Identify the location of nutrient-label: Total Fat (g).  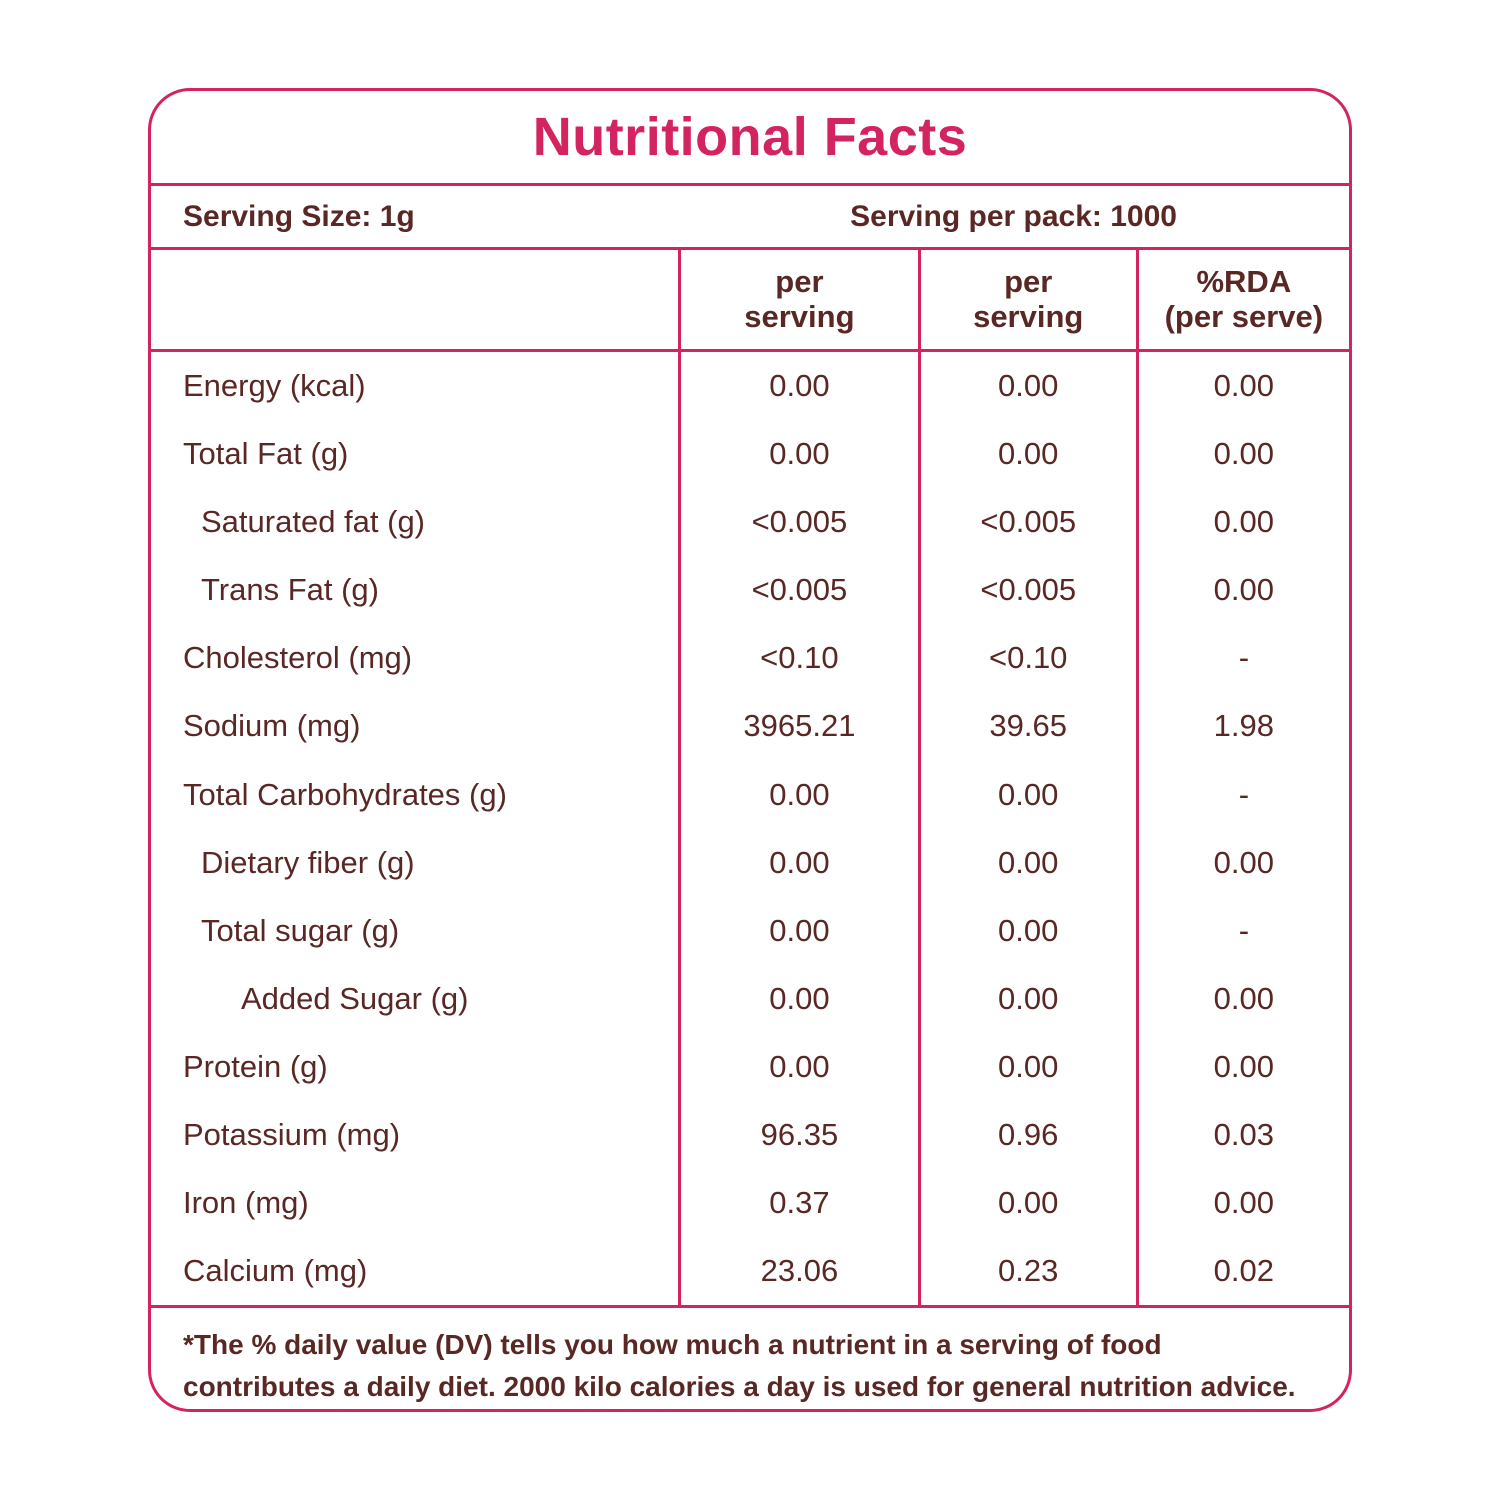
(266, 454).